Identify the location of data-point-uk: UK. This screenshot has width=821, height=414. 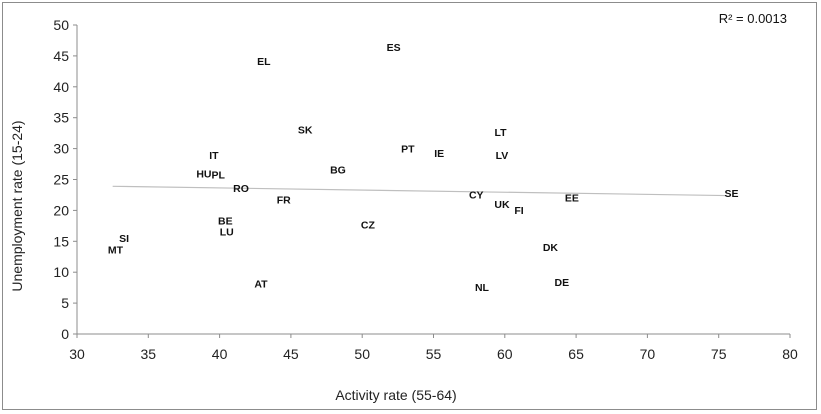
(502, 205).